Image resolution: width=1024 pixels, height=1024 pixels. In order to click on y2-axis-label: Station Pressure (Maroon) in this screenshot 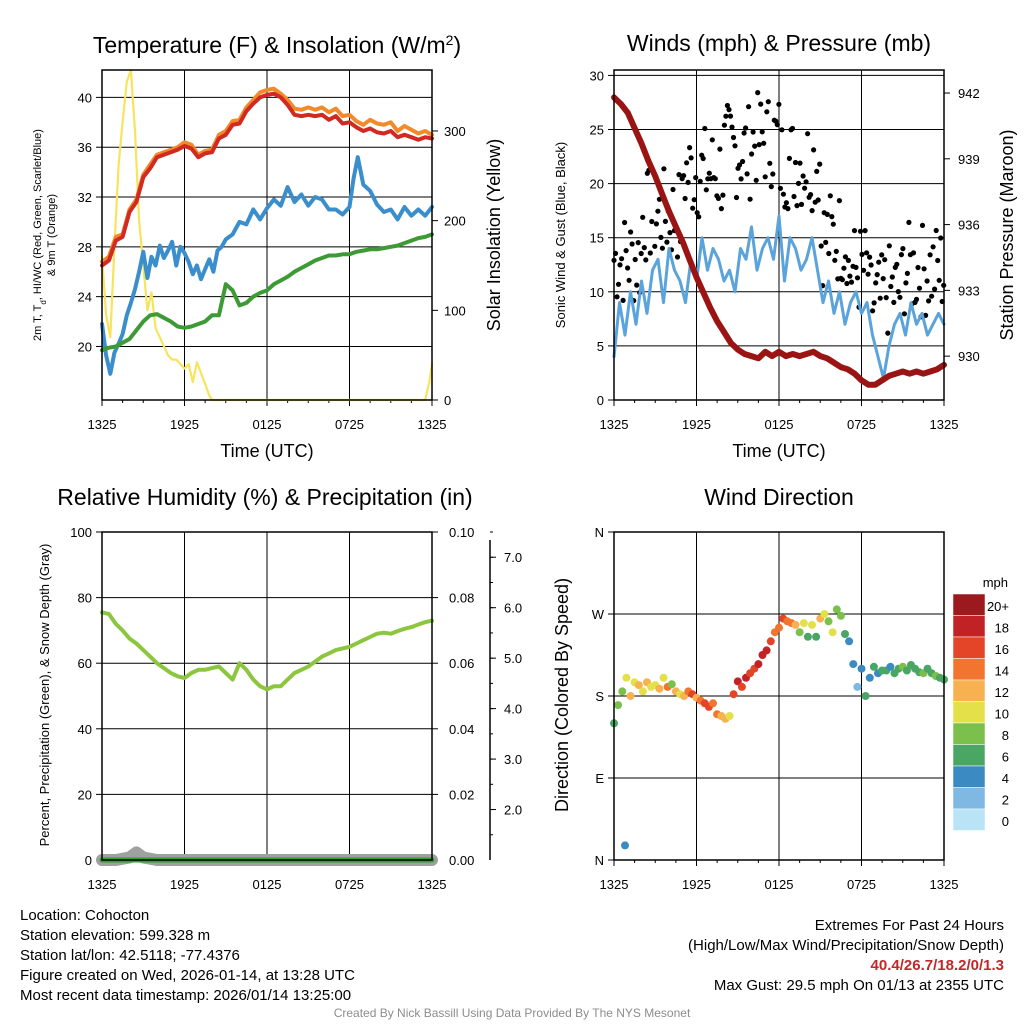, I will do `click(1007, 234)`.